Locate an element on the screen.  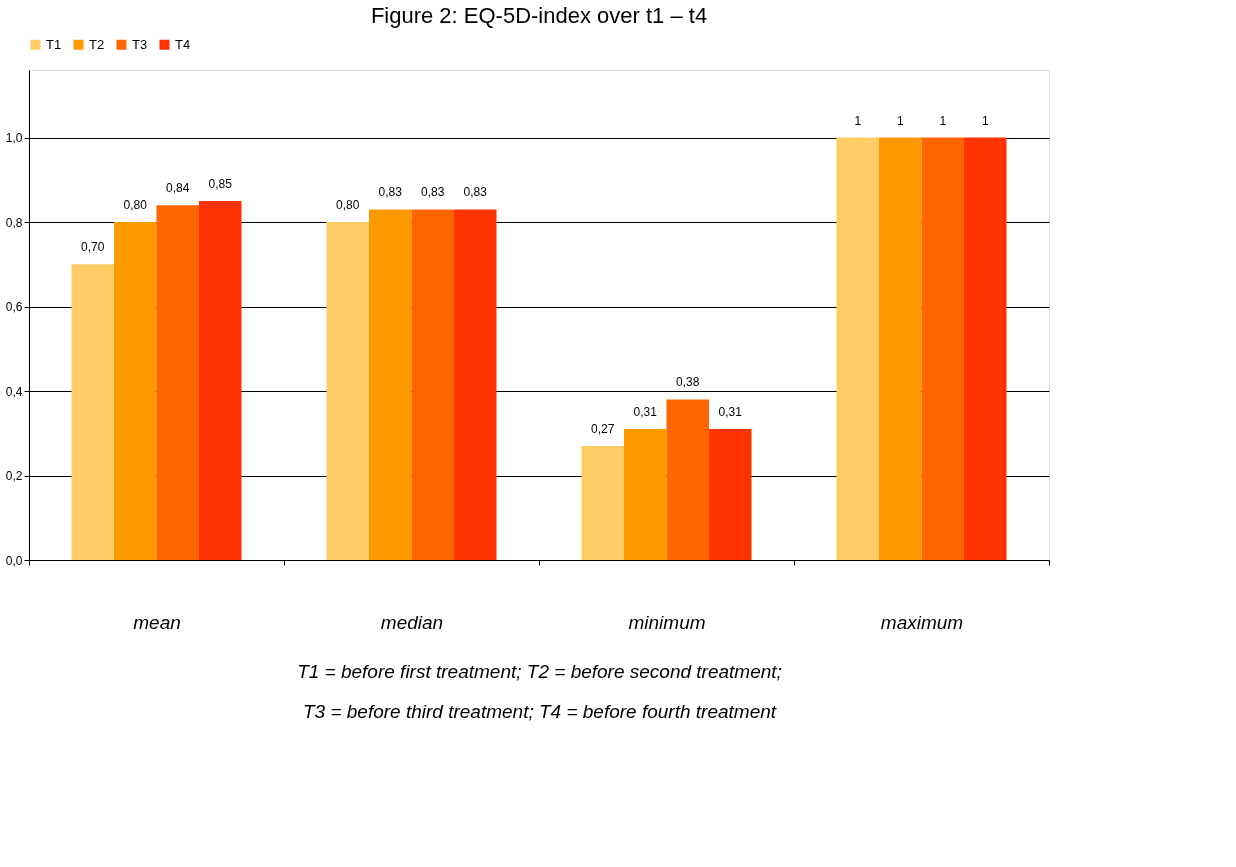
text: T3 = before third treatment; T4 = before fourth treatment is located at coordinates (539, 711).